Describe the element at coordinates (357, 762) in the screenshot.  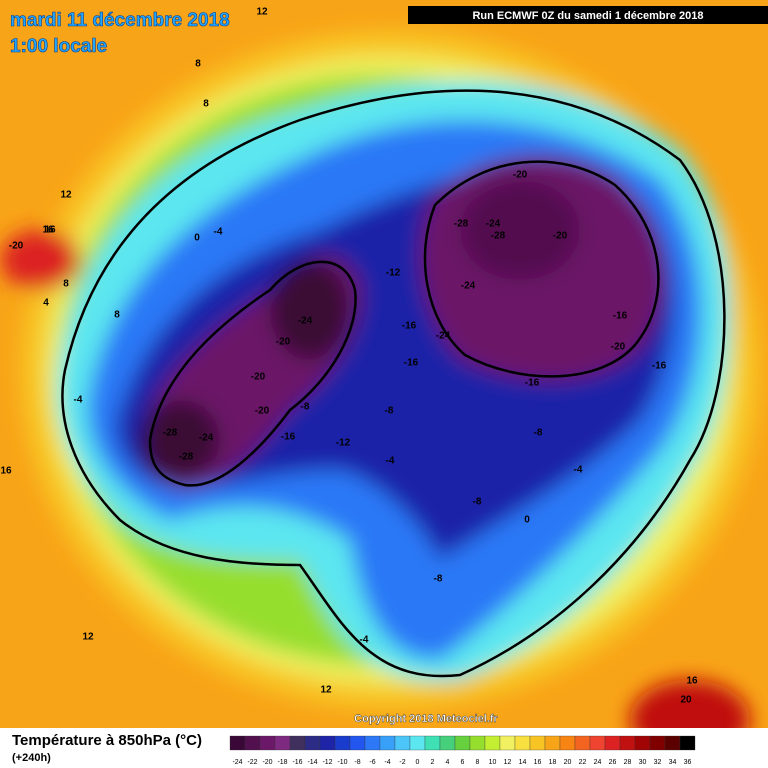
I see `scale-label: -8` at that location.